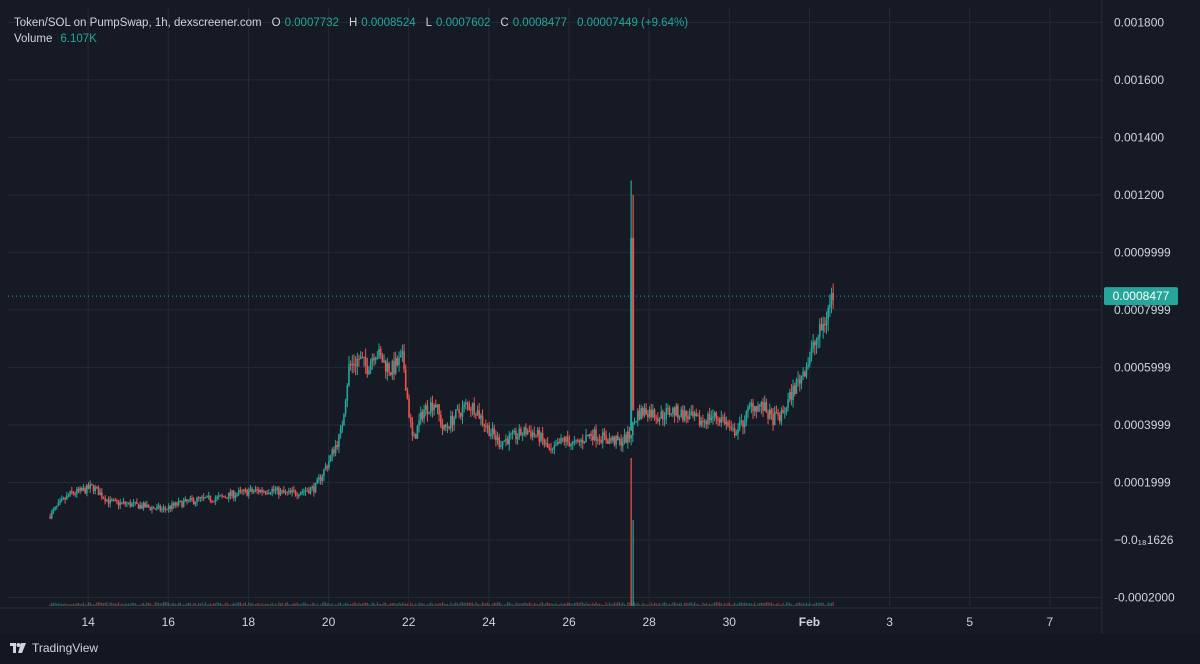 This screenshot has width=1200, height=664. Describe the element at coordinates (54, 648) in the screenshot. I see `tradingview-brand: TradingView` at that location.